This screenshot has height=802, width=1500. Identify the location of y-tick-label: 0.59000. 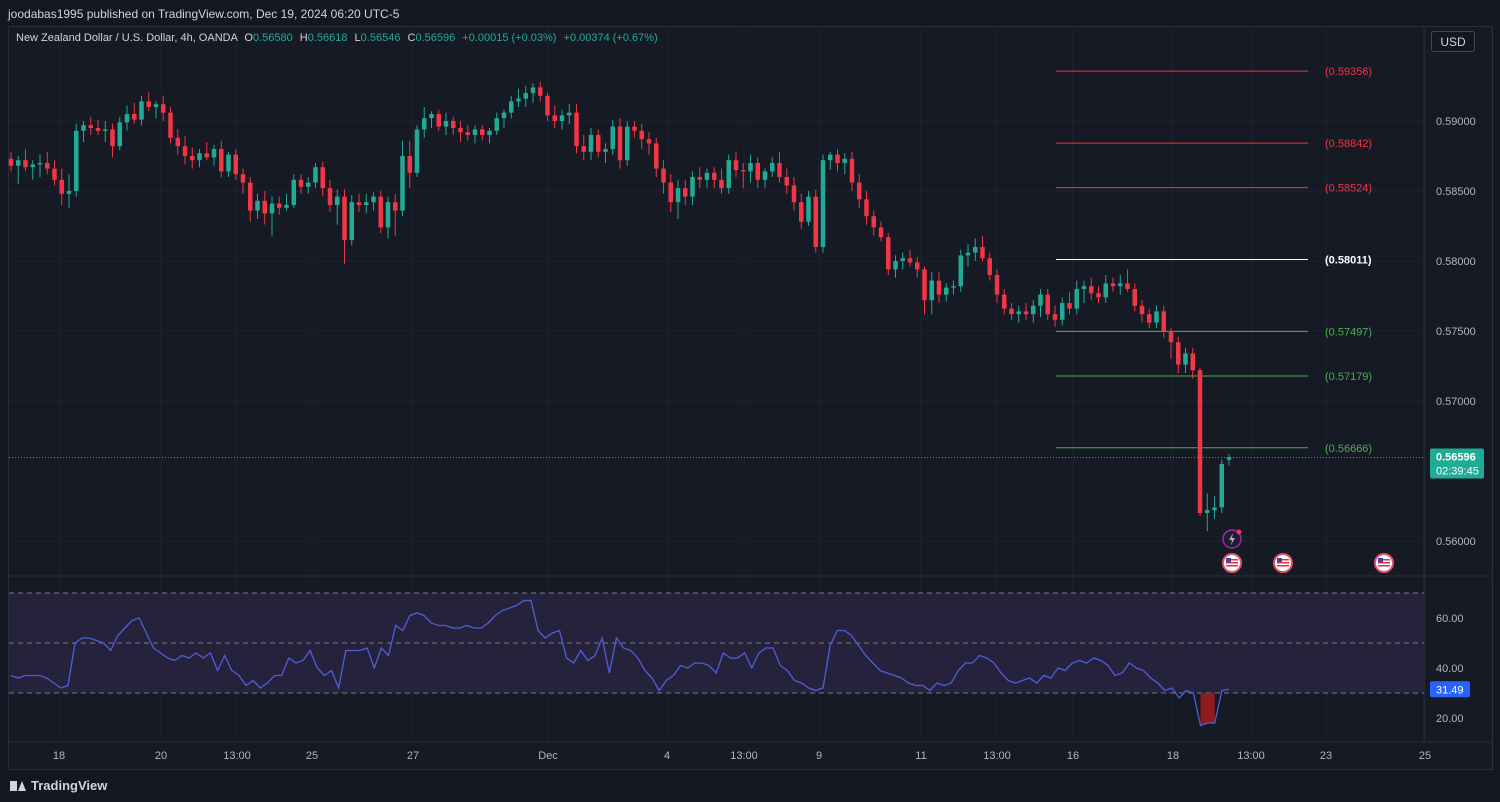
(1456, 122).